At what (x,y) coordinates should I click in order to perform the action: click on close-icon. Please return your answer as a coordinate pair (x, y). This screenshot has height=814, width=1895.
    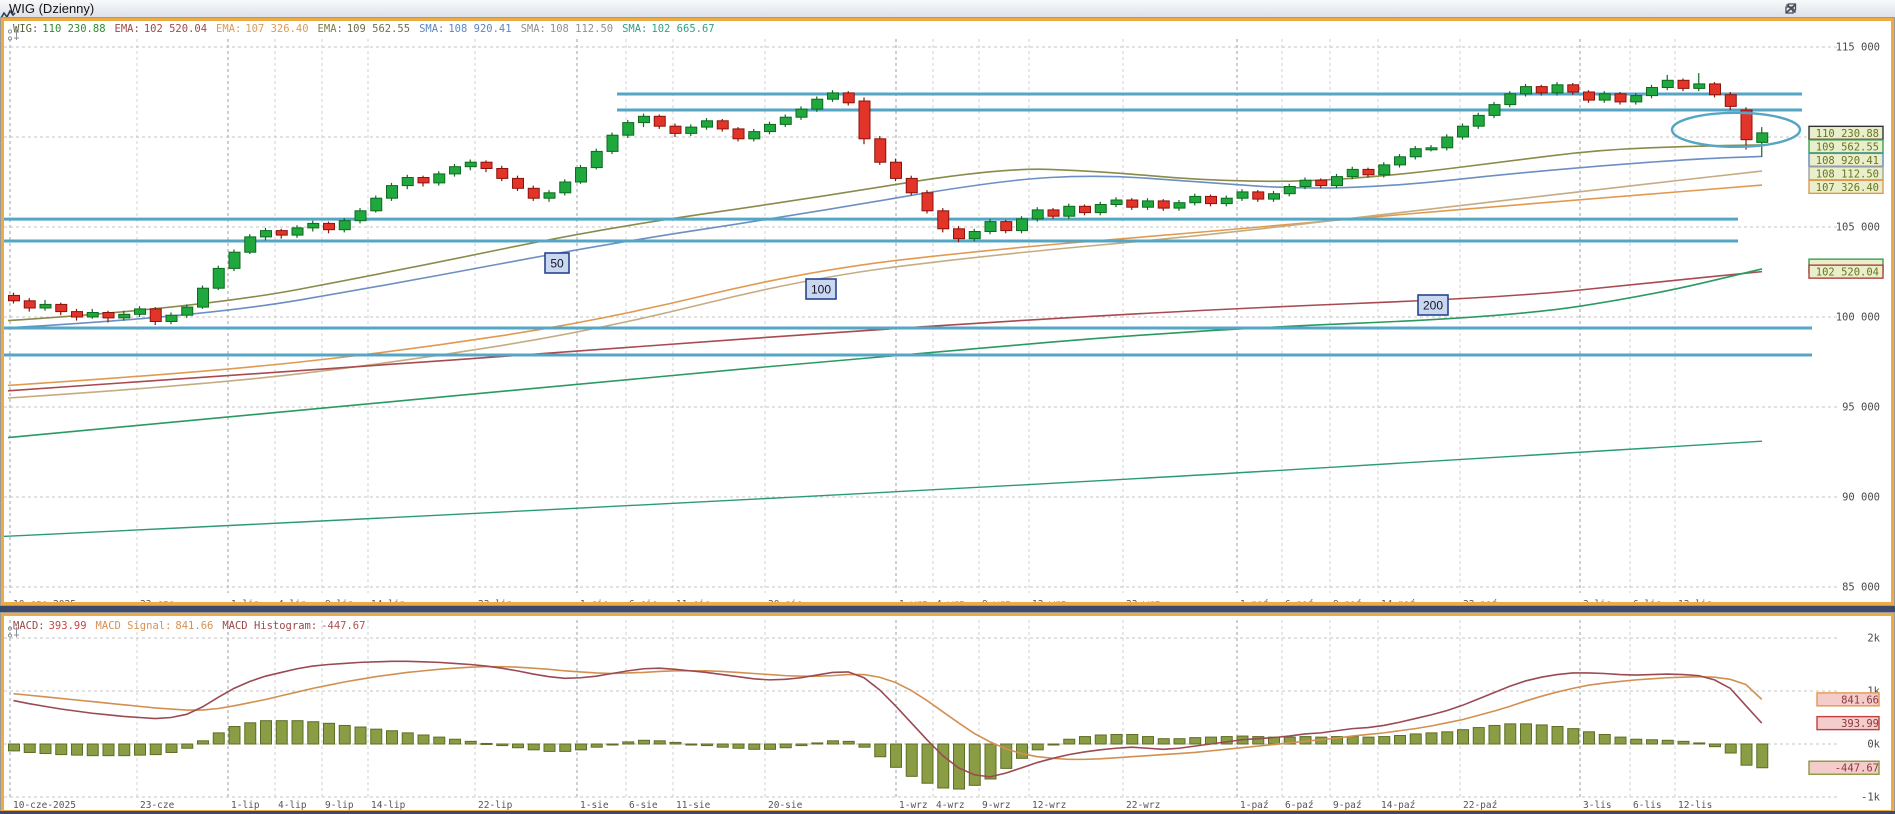
    Looking at the image, I should click on (1826, 8).